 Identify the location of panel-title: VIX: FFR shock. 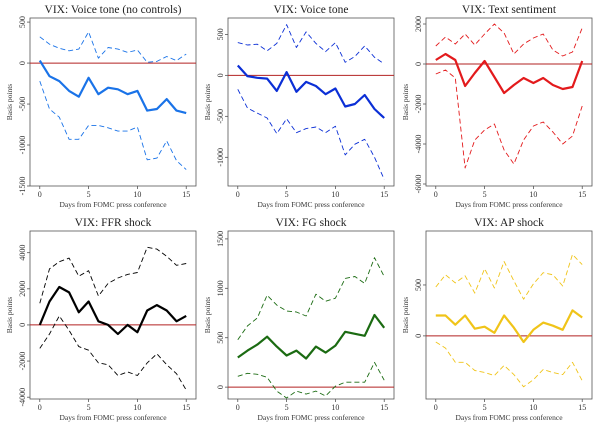
(113, 223).